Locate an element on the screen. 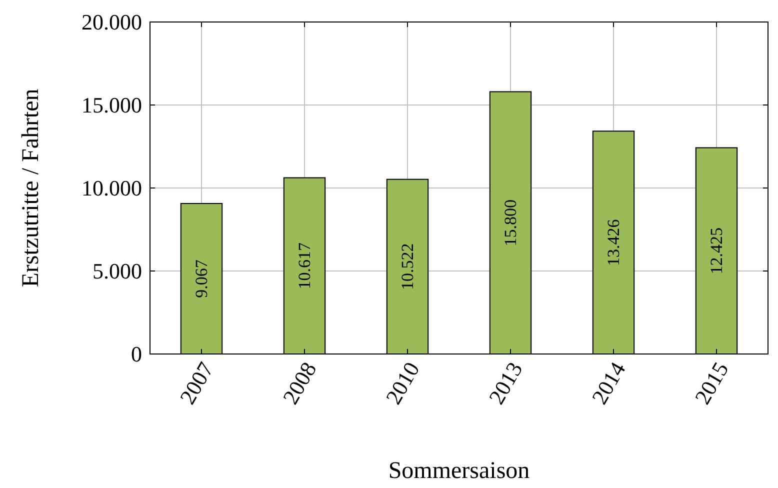 The image size is (778, 488). y-tick-label: 0 is located at coordinates (136, 354).